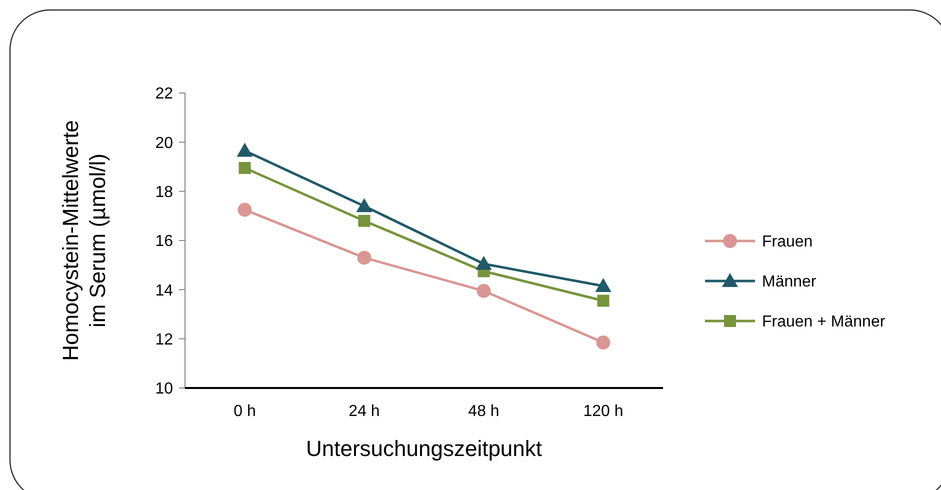 This screenshot has width=941, height=490. Describe the element at coordinates (164, 94) in the screenshot. I see `y-tick-label: 22` at that location.